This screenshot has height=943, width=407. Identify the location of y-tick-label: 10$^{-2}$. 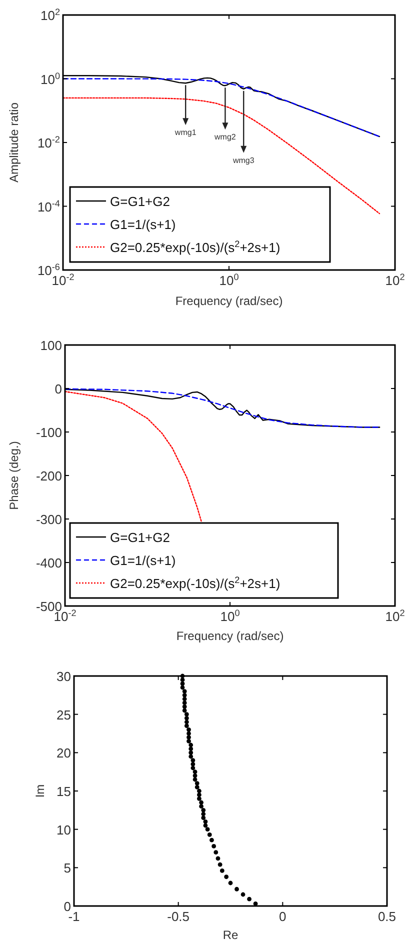
(48, 142).